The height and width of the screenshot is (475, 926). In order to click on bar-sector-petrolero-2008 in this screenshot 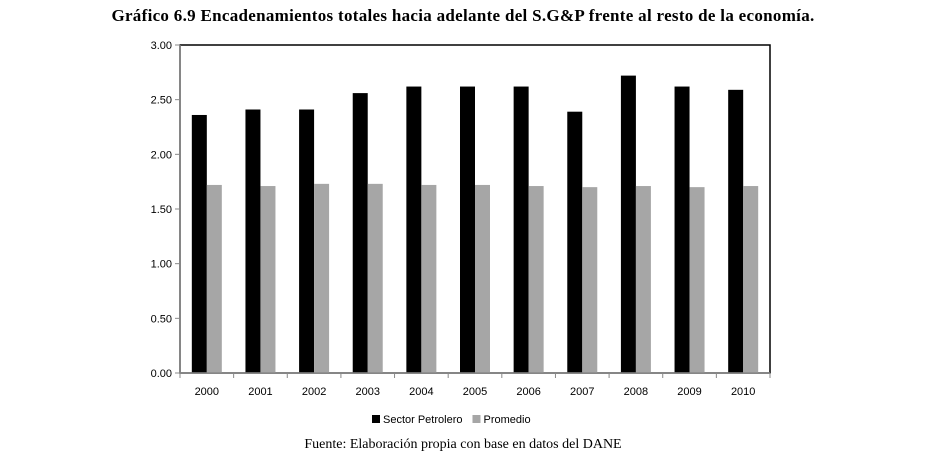, I will do `click(628, 224)`.